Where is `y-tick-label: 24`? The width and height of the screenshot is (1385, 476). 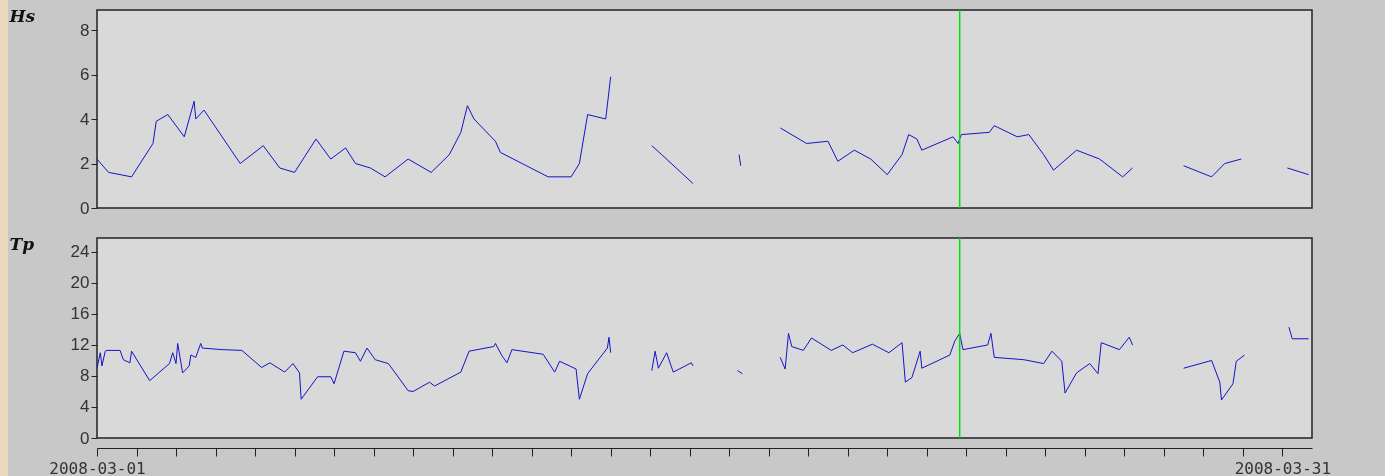 y-tick-label: 24 is located at coordinates (80, 252).